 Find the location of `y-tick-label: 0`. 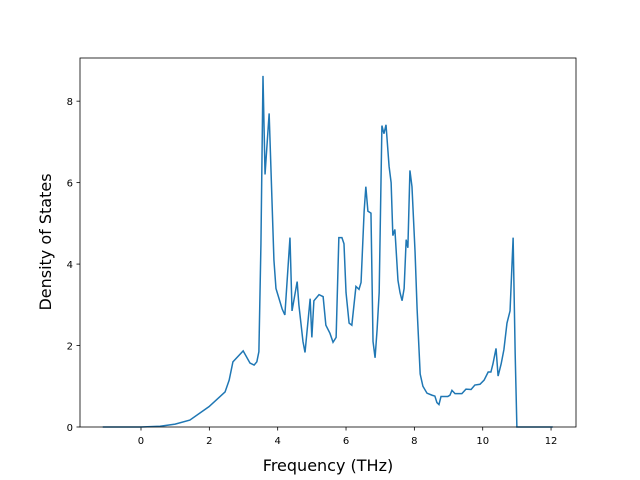

y-tick-label: 0 is located at coordinates (70, 428).